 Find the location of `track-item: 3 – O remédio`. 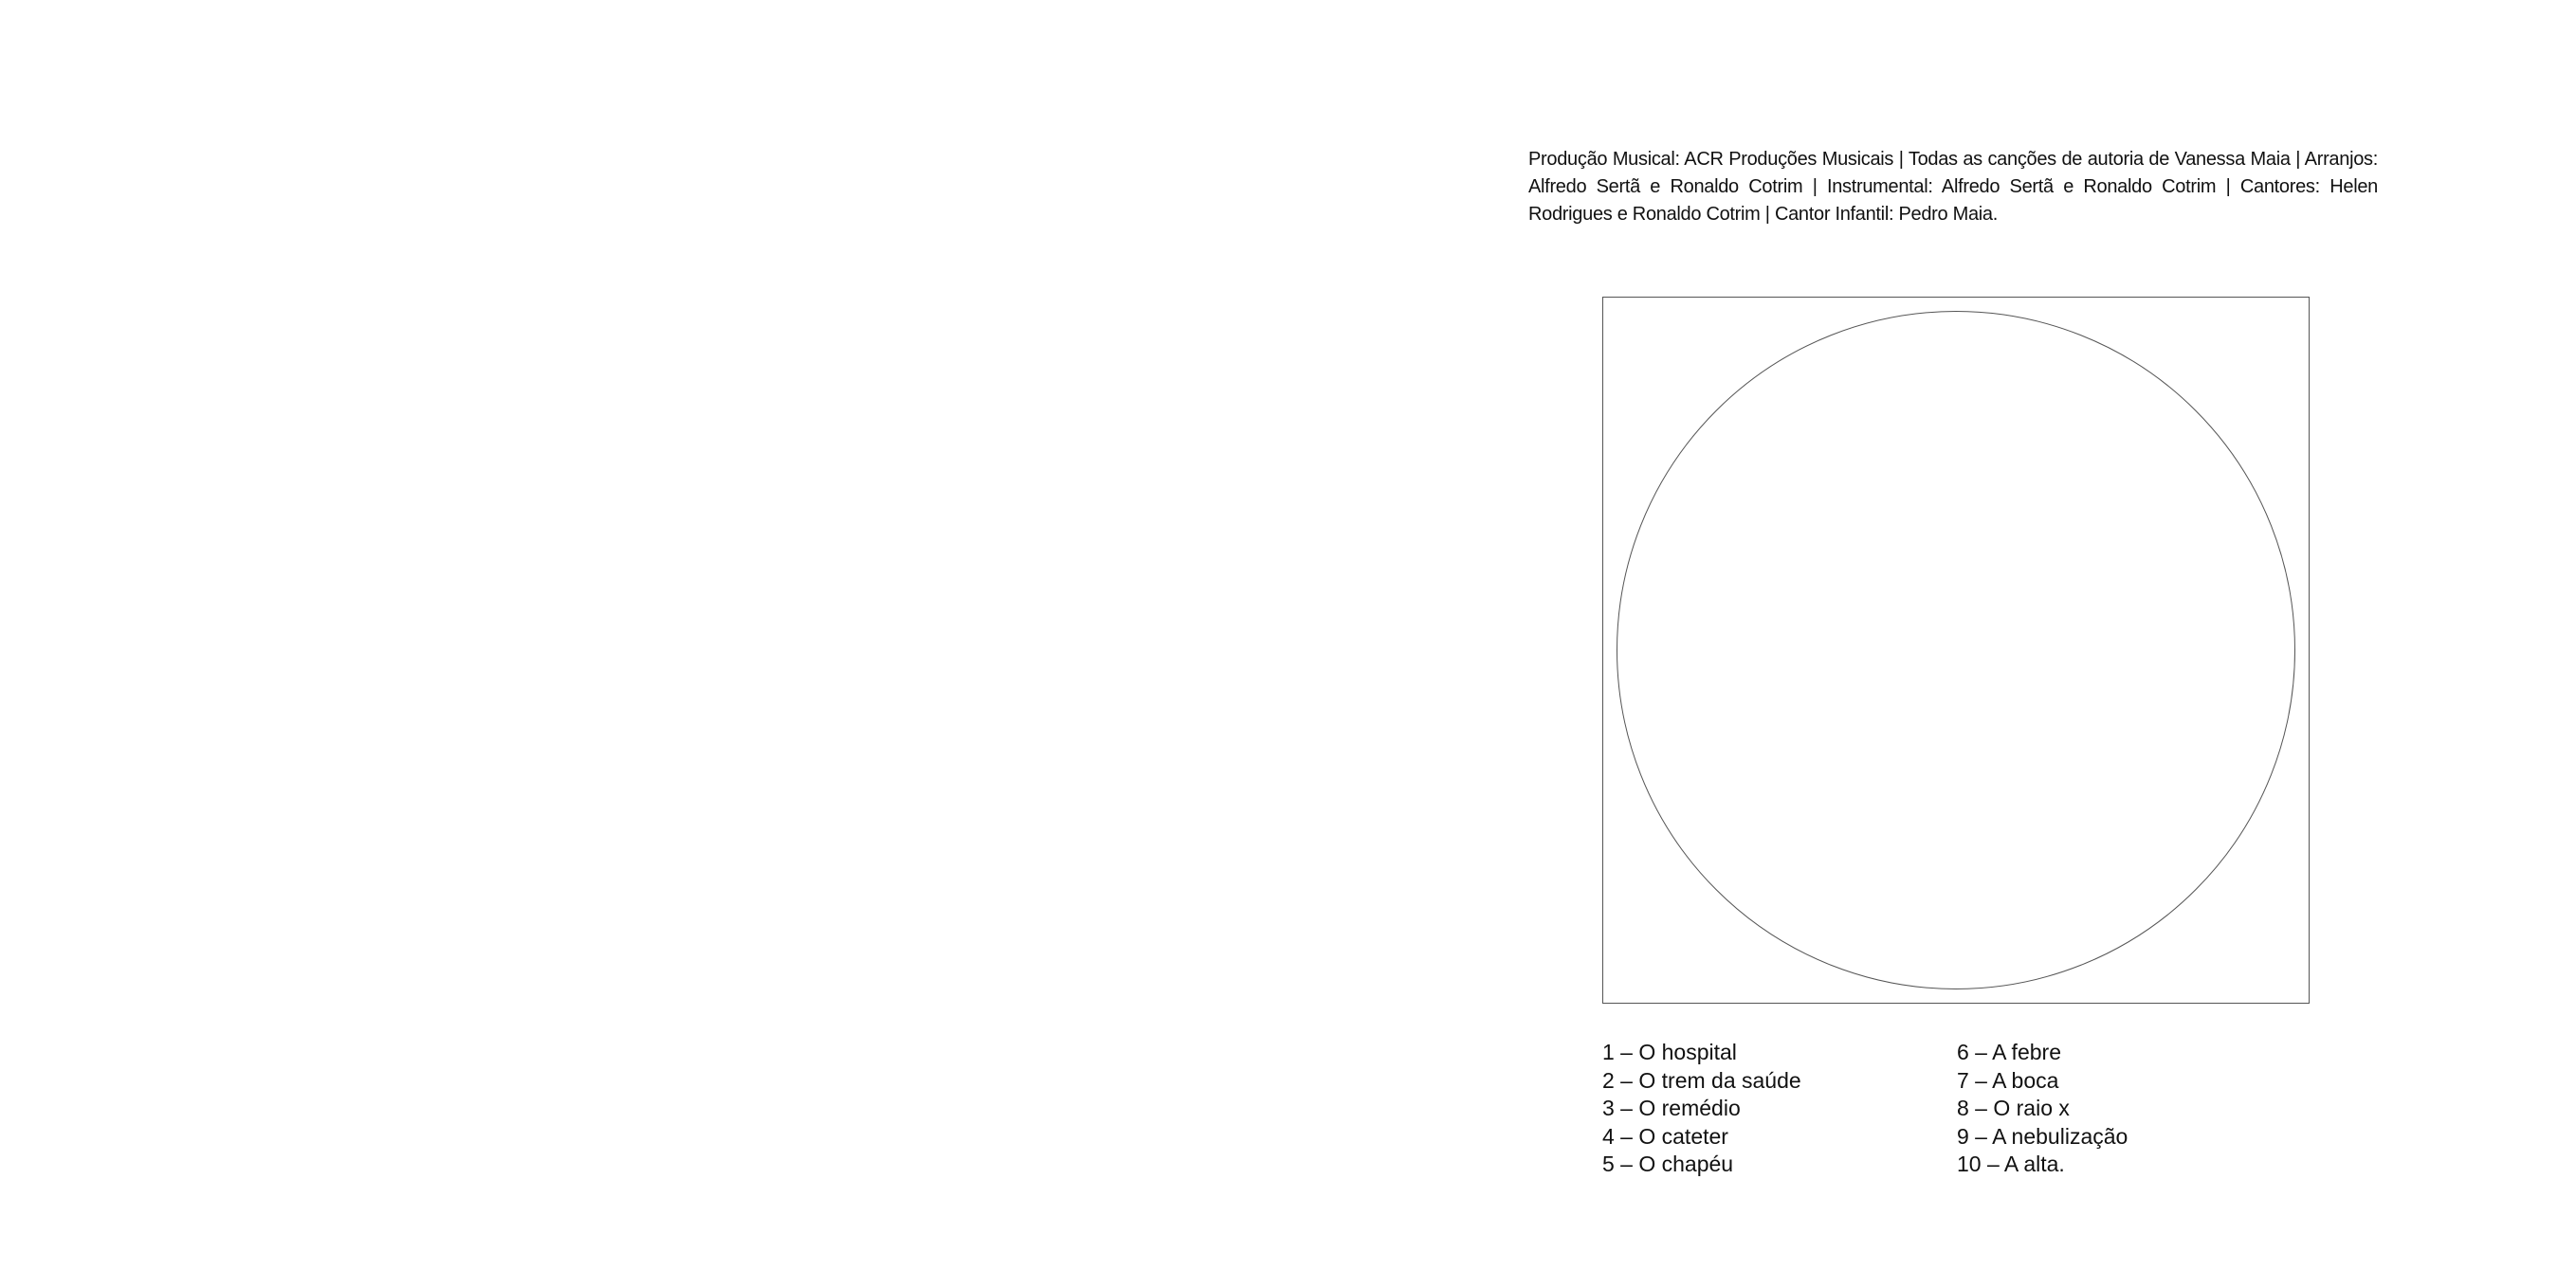

track-item: 3 – O remédio is located at coordinates (1671, 1108).